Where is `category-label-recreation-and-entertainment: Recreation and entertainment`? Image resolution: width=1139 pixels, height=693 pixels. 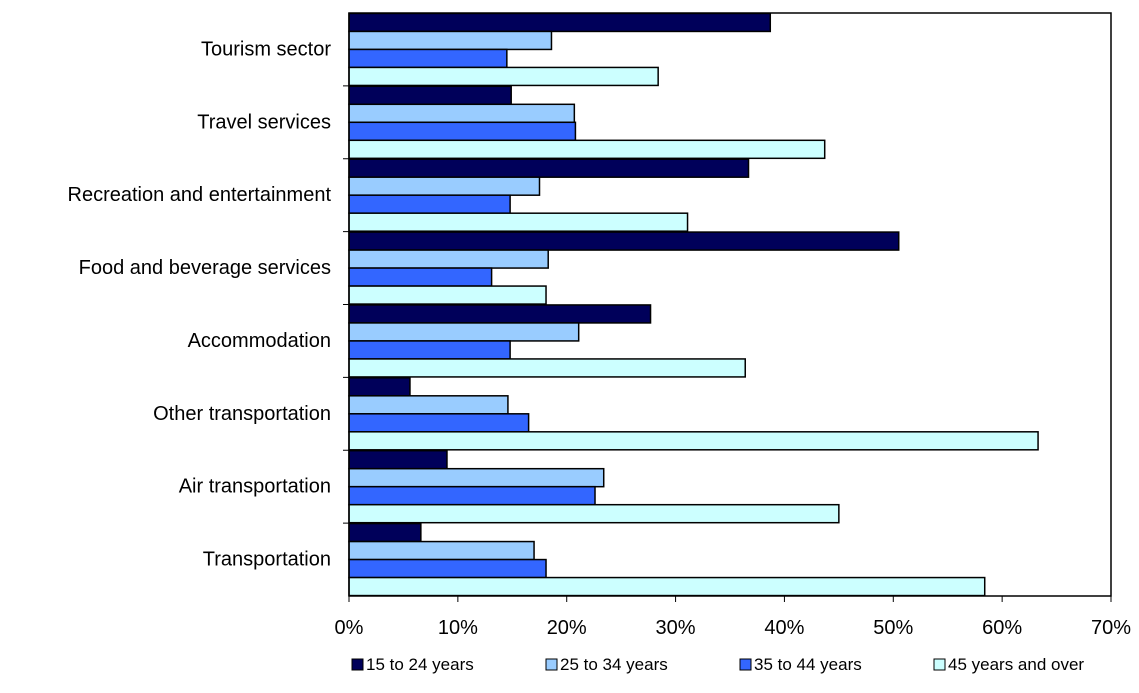 category-label-recreation-and-entertainment: Recreation and entertainment is located at coordinates (200, 195).